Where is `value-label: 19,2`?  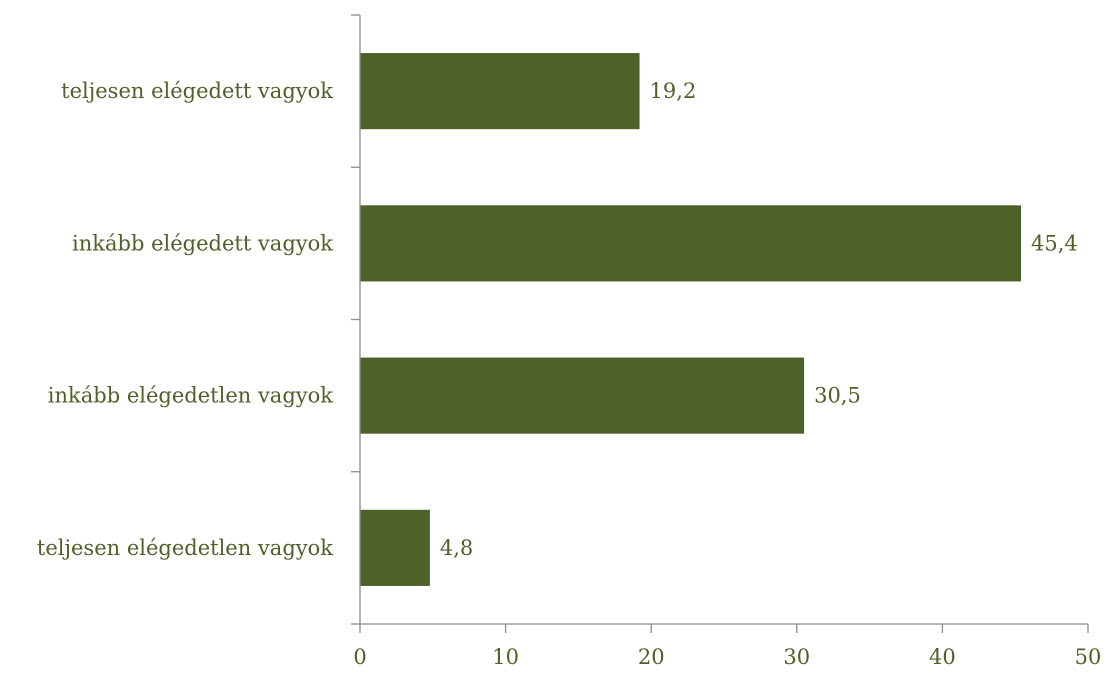 value-label: 19,2 is located at coordinates (673, 91).